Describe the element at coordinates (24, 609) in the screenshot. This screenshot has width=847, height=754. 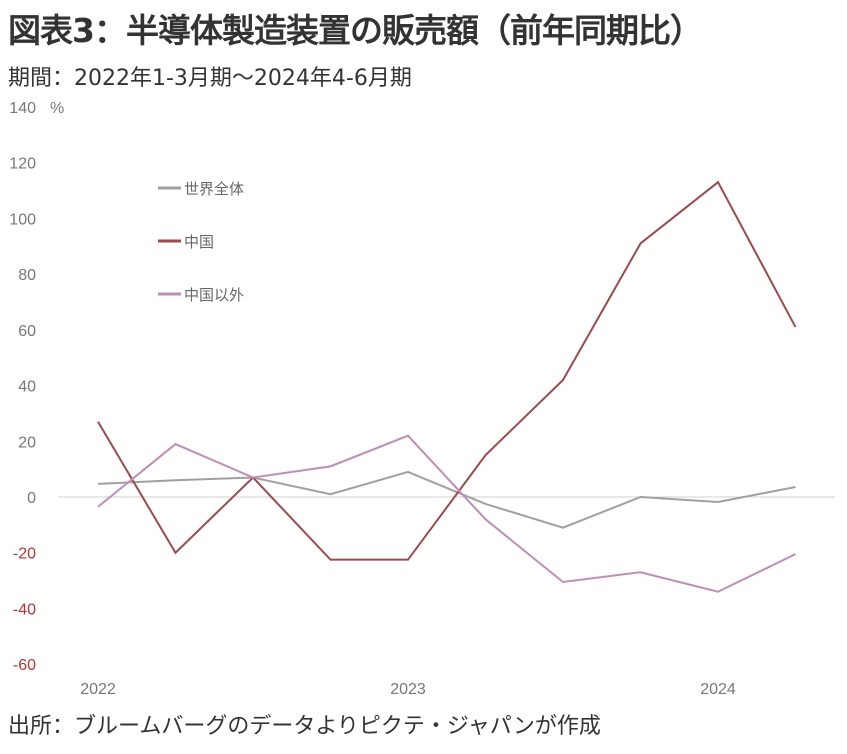
I see `y-tick-label: -40` at that location.